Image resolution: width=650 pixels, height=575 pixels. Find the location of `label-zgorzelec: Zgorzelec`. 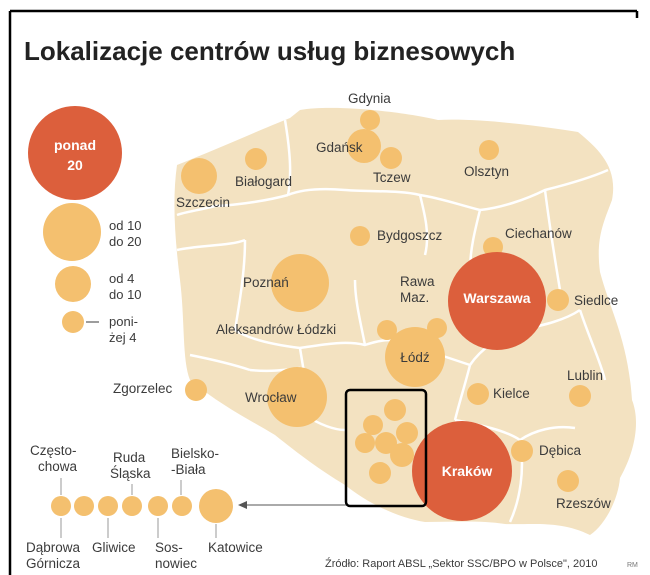

label-zgorzelec: Zgorzelec is located at coordinates (143, 388).